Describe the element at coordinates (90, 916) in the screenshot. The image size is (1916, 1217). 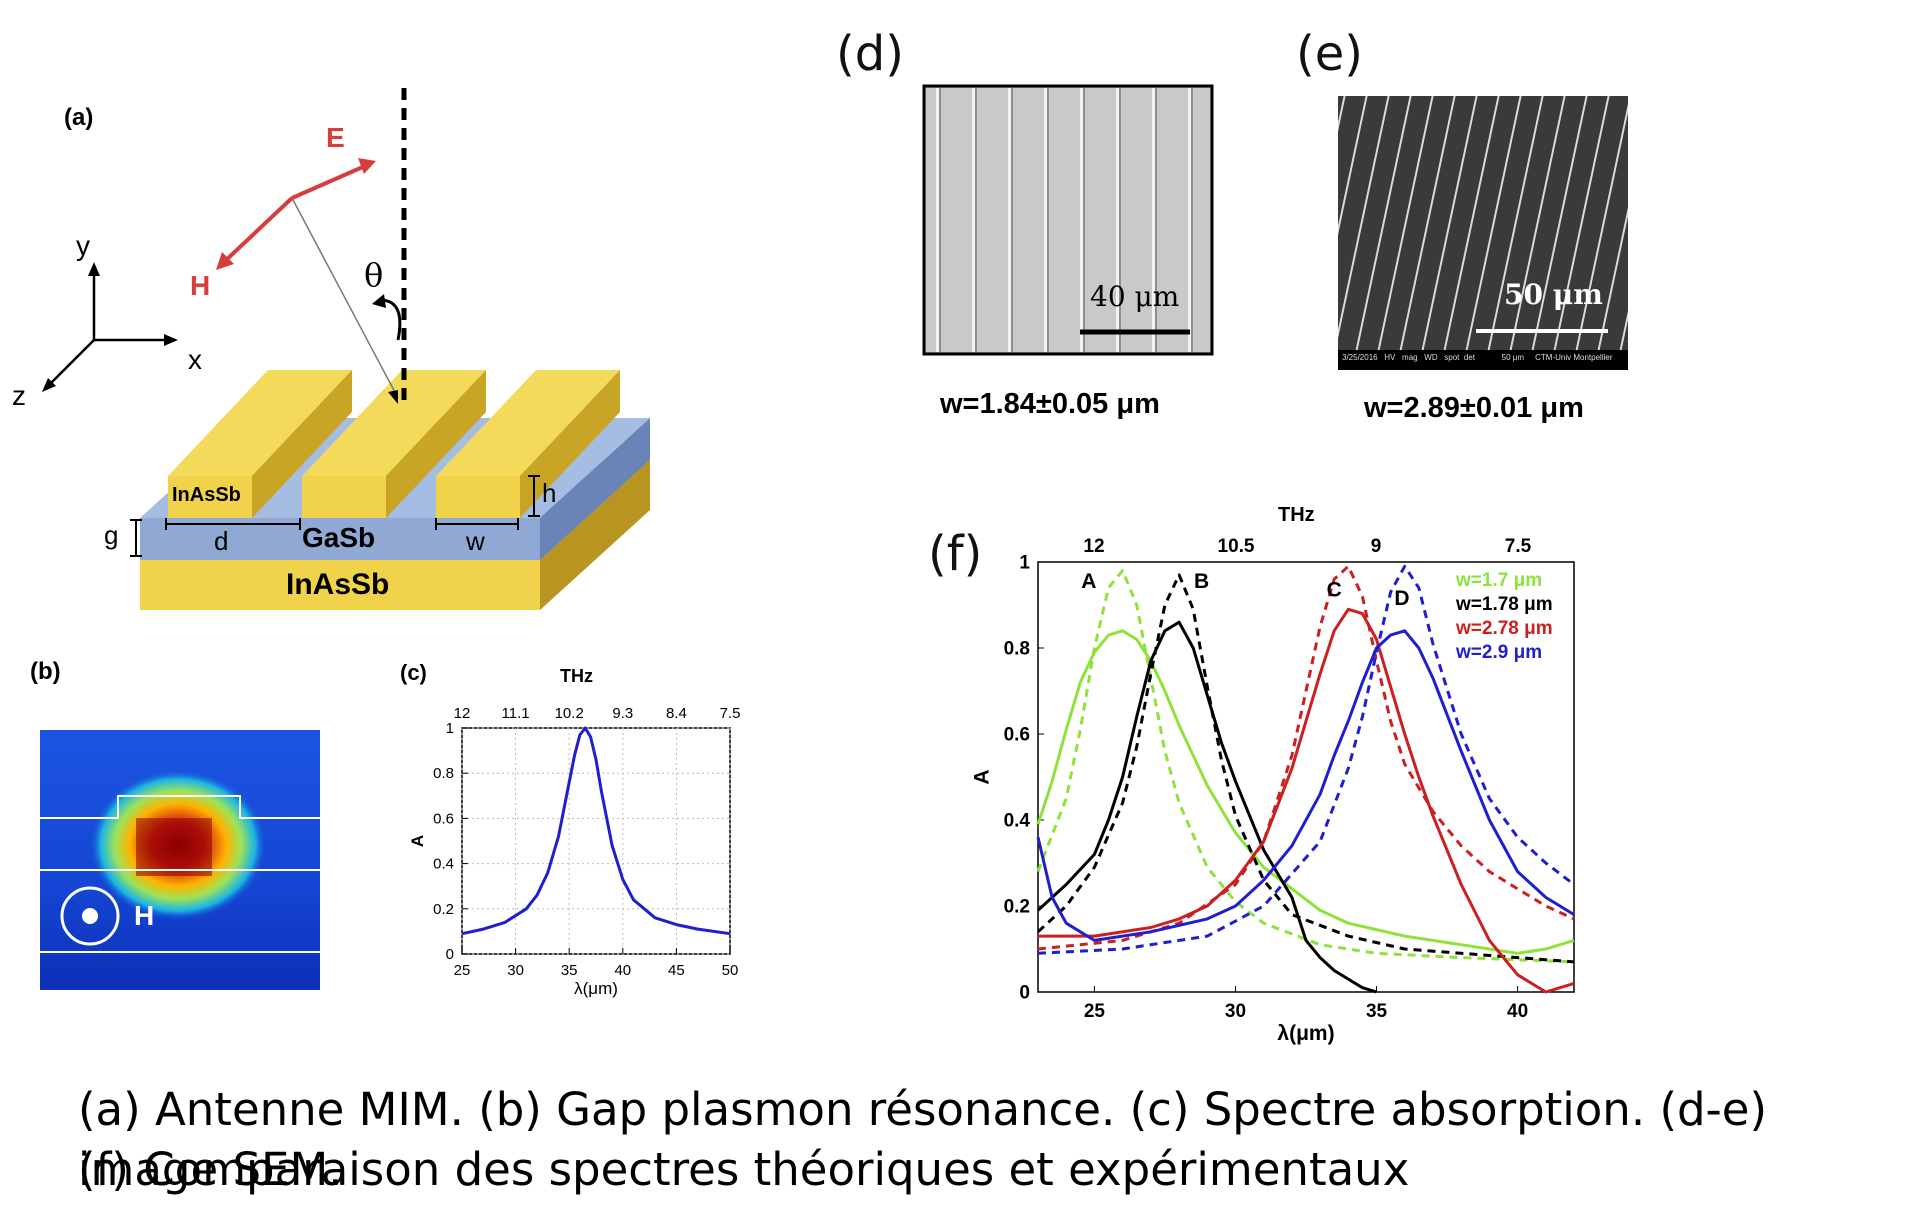
I see `h-out-of-plane-icon` at that location.